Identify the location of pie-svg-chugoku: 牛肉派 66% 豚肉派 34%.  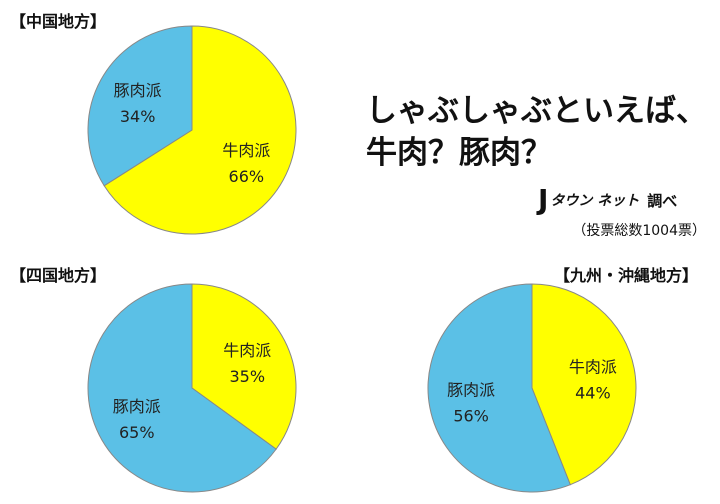
(192, 130).